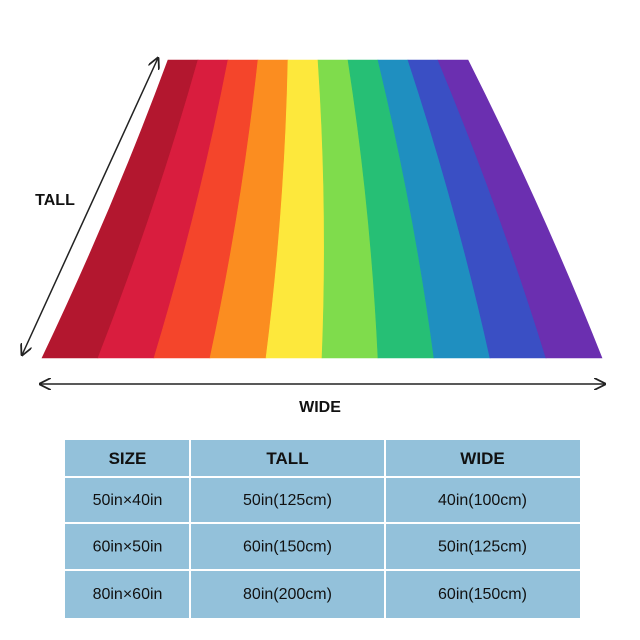  Describe the element at coordinates (128, 500) in the screenshot. I see `table-cell: 50in×40in` at that location.